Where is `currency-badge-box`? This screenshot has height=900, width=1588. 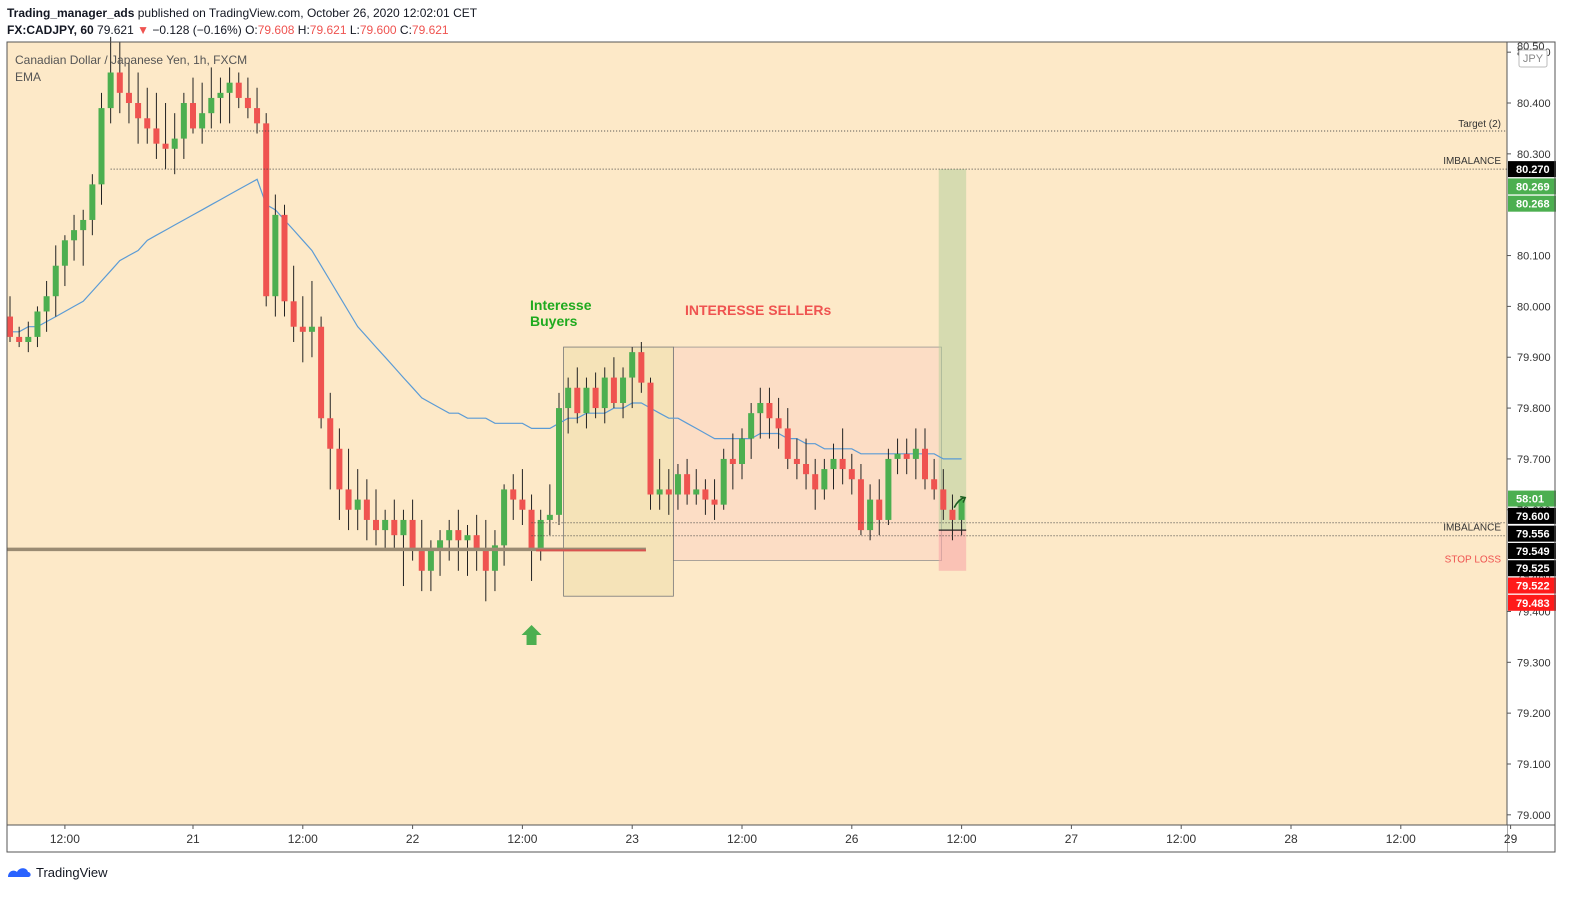
currency-badge-box is located at coordinates (1533, 58).